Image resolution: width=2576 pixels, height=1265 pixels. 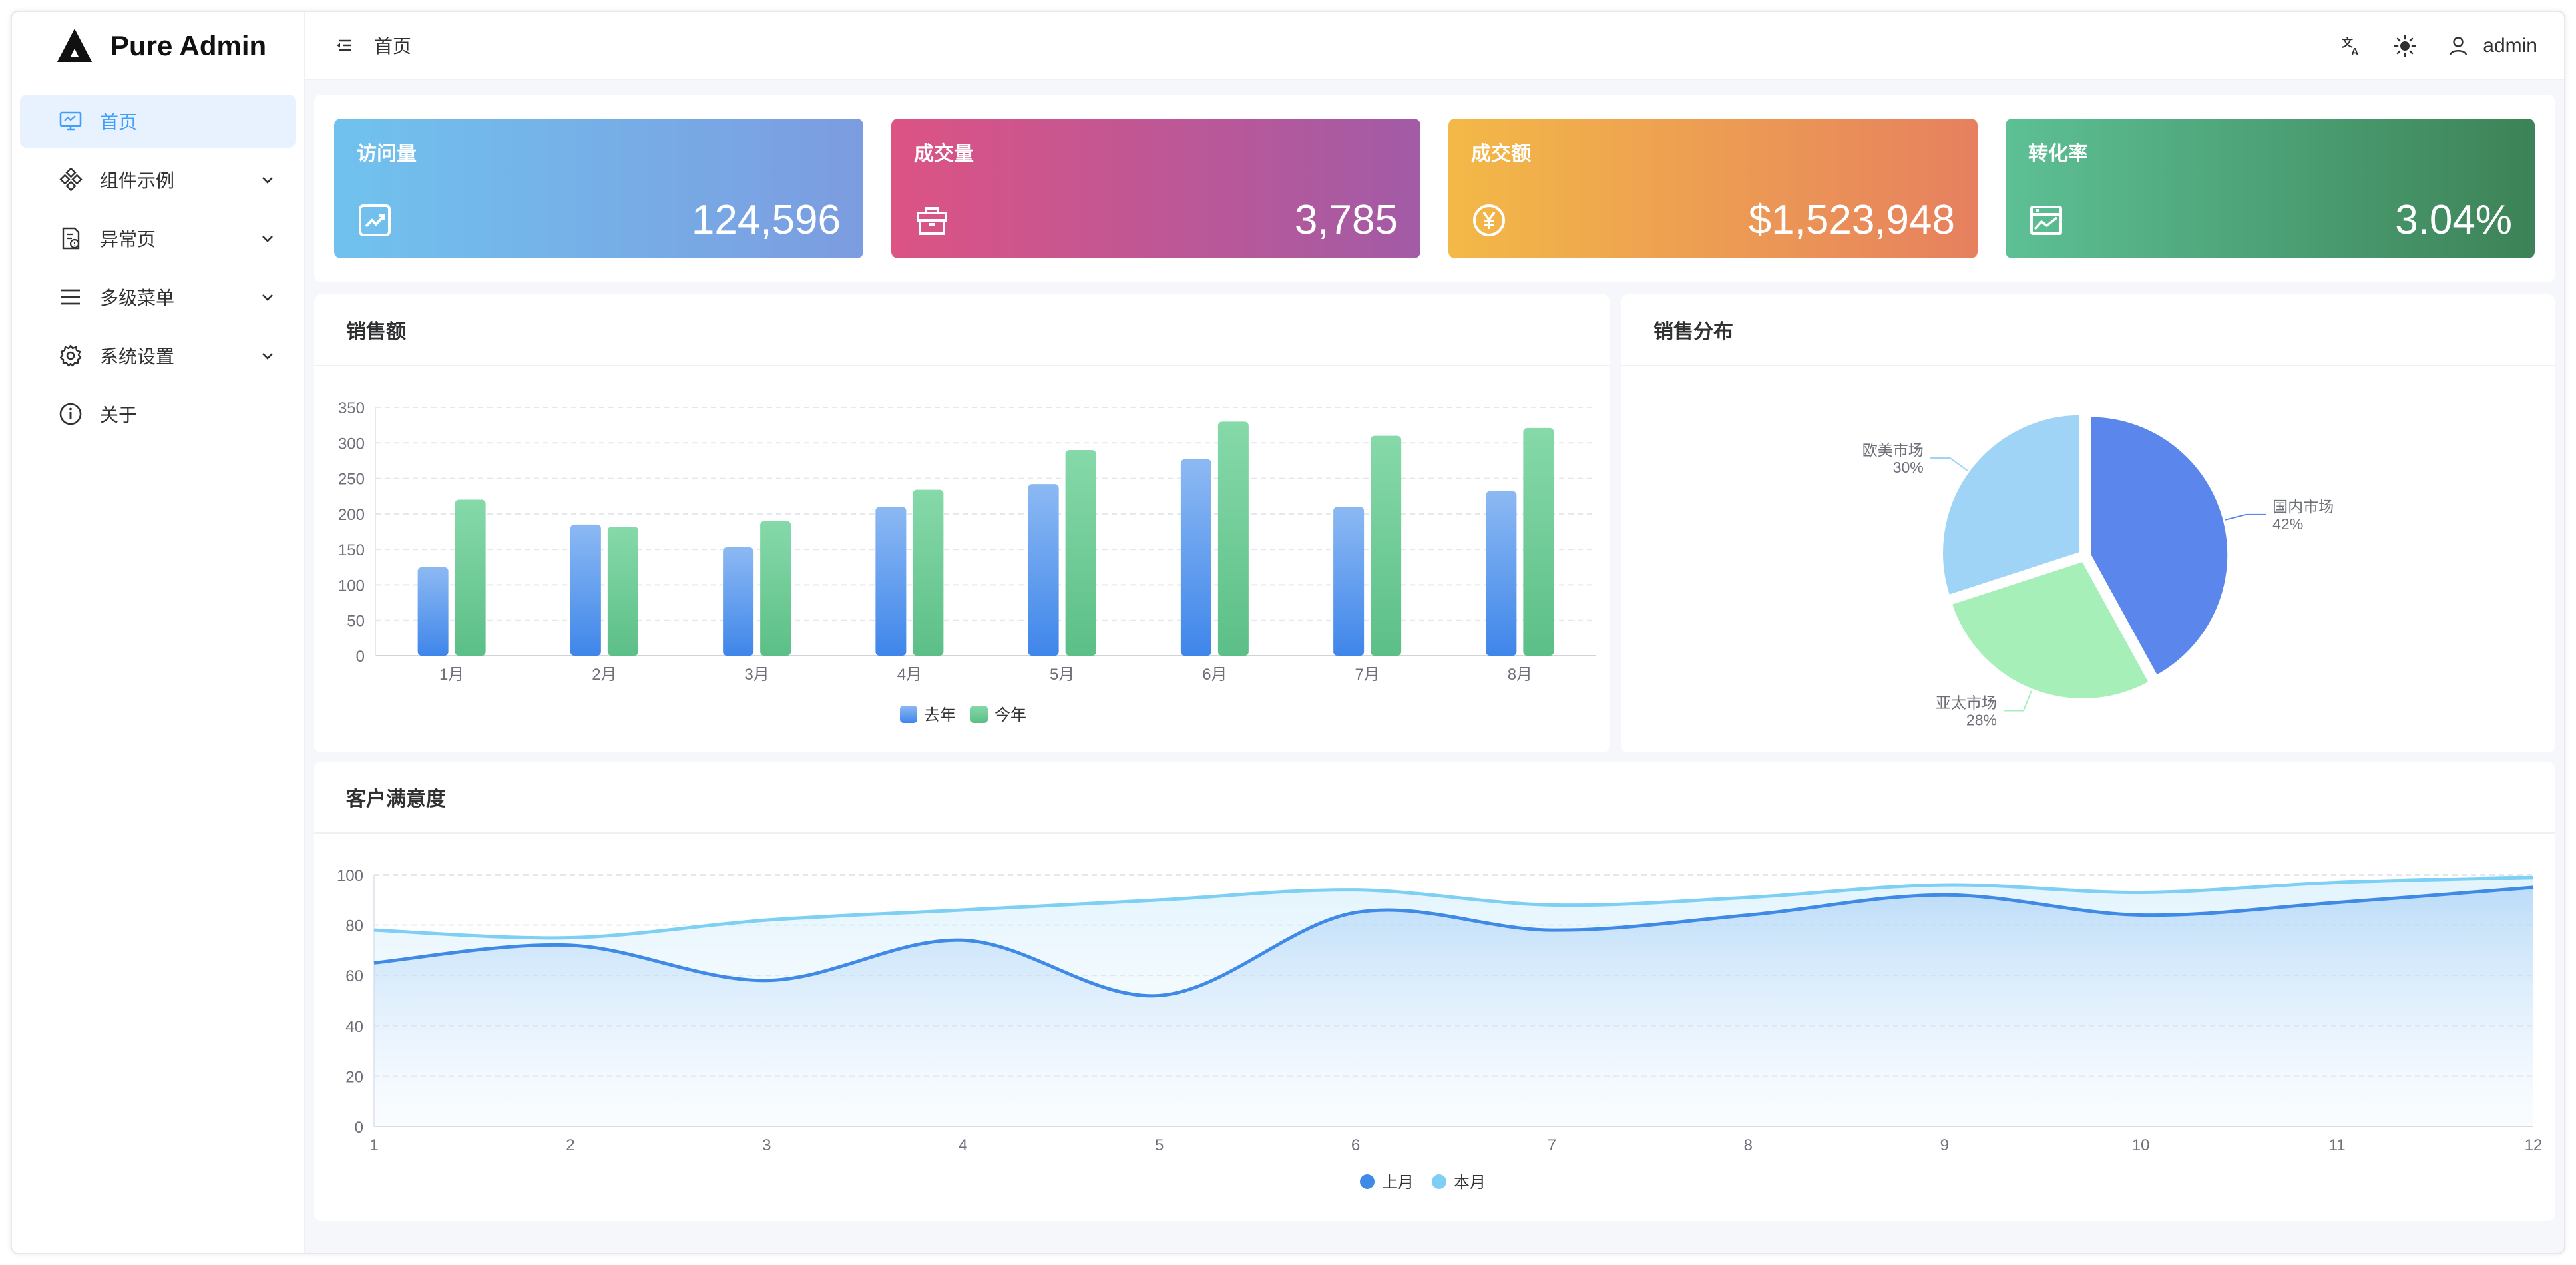 I want to click on user-icon, so click(x=2459, y=46).